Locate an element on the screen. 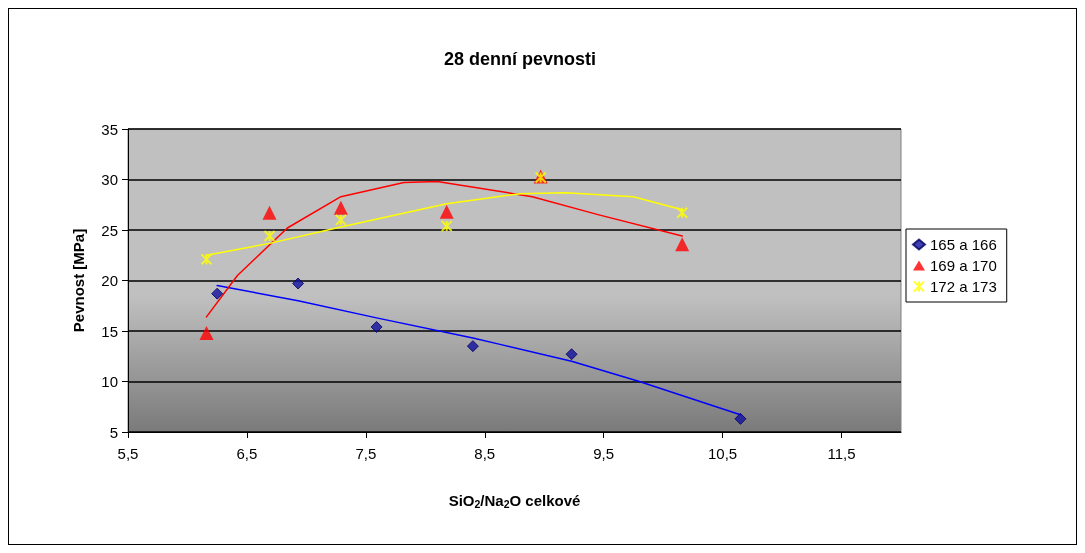 Image resolution: width=1085 pixels, height=553 pixels. legend-label: 169 a 170 is located at coordinates (963, 265).